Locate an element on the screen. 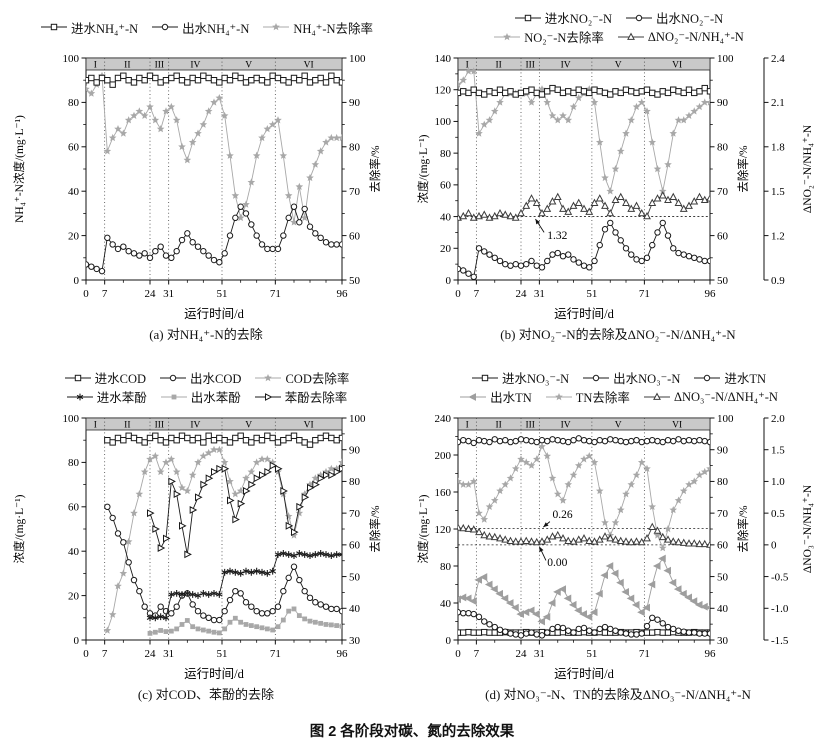 This screenshot has height=746, width=824. svg-text: 71 is located at coordinates (275, 654).